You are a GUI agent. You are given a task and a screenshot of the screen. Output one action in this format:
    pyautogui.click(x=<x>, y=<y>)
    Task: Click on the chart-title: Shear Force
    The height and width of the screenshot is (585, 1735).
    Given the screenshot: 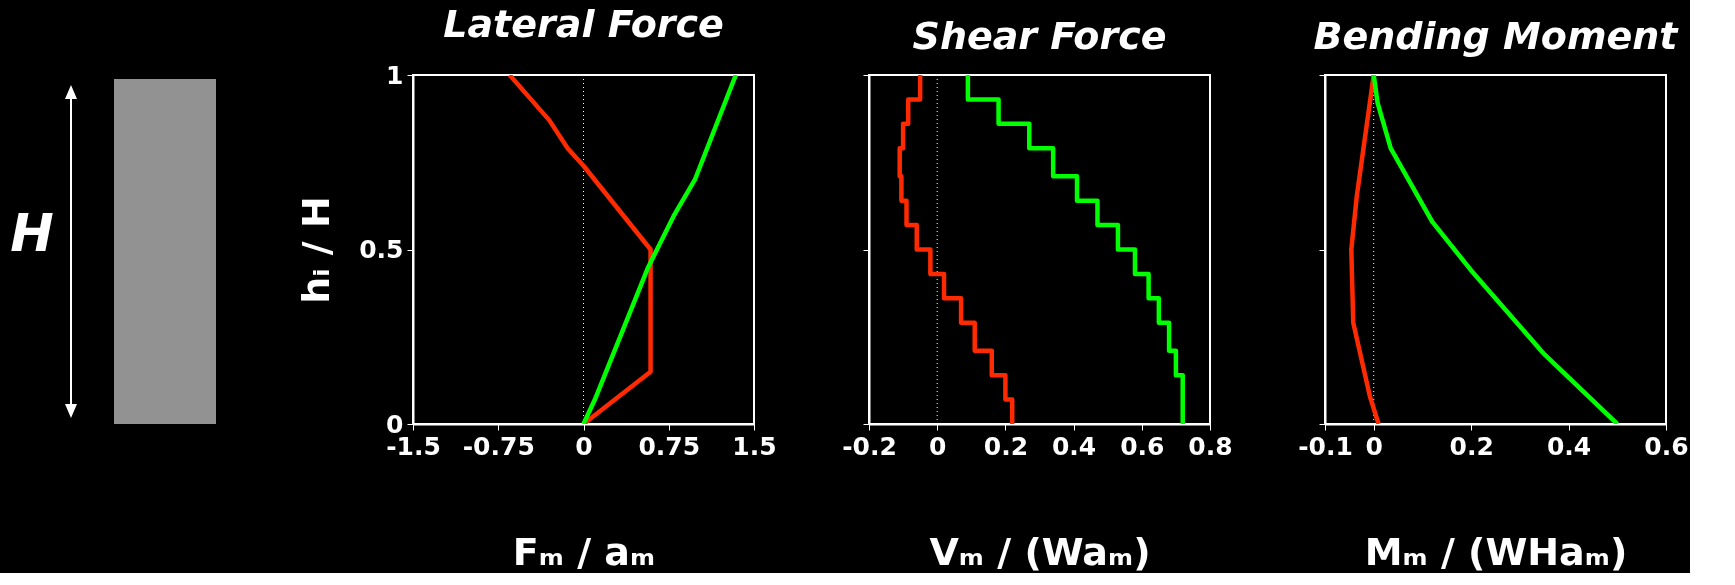 What is the action you would take?
    pyautogui.click(x=1039, y=35)
    